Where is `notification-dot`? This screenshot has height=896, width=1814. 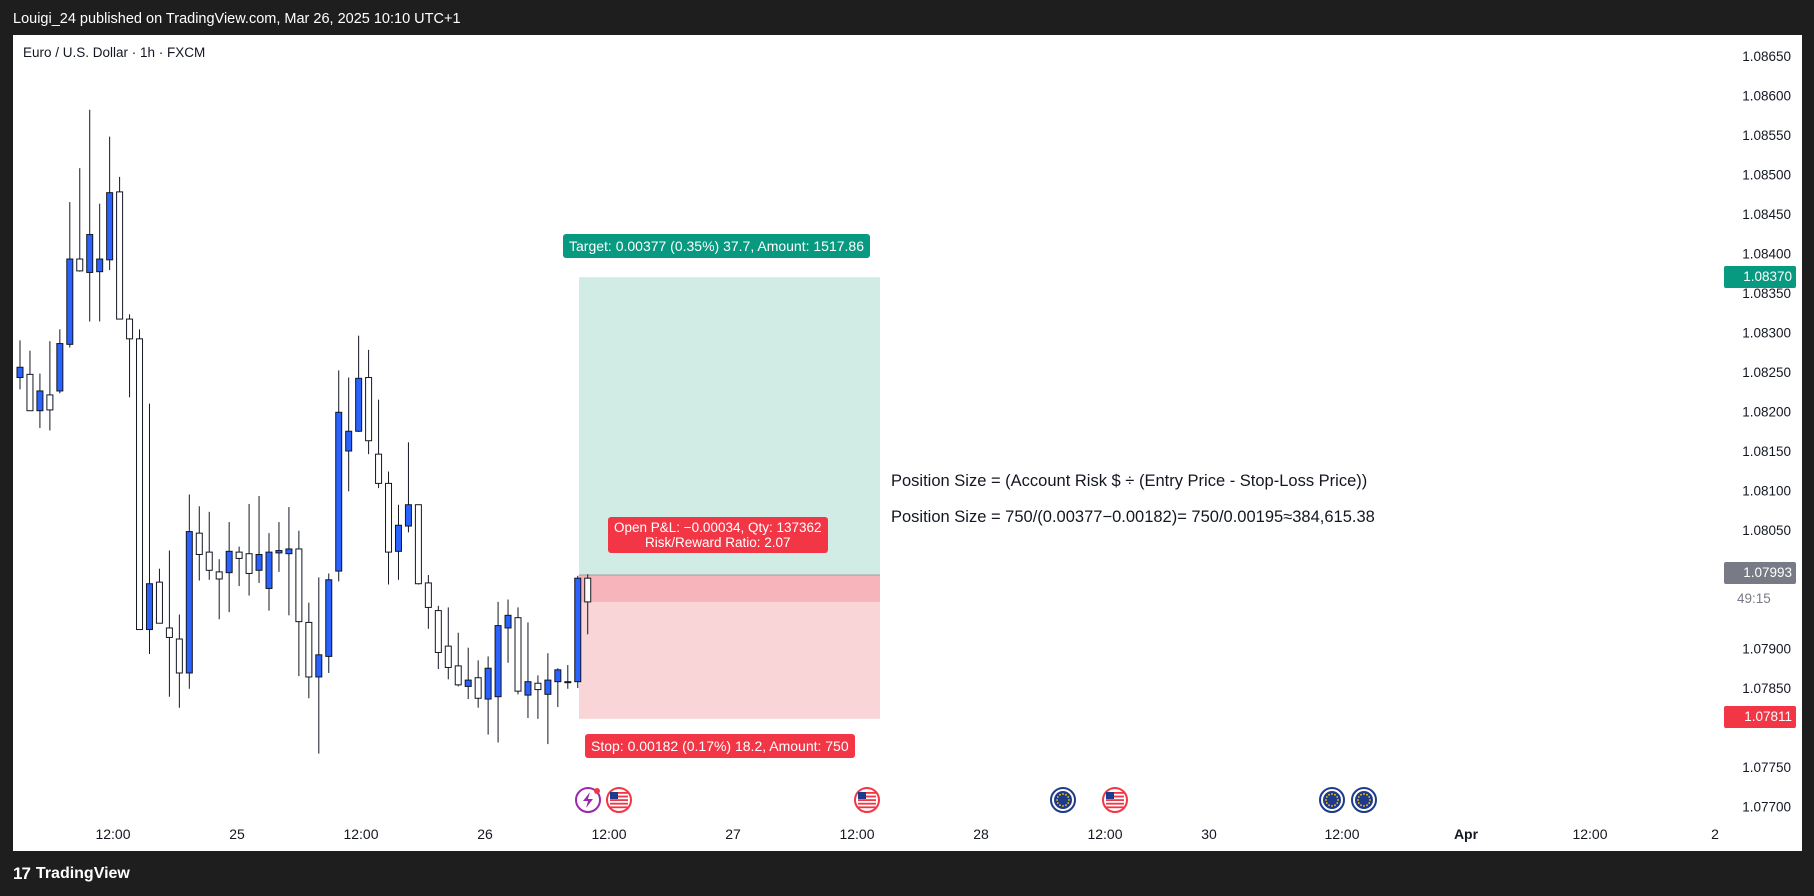 notification-dot is located at coordinates (597, 791).